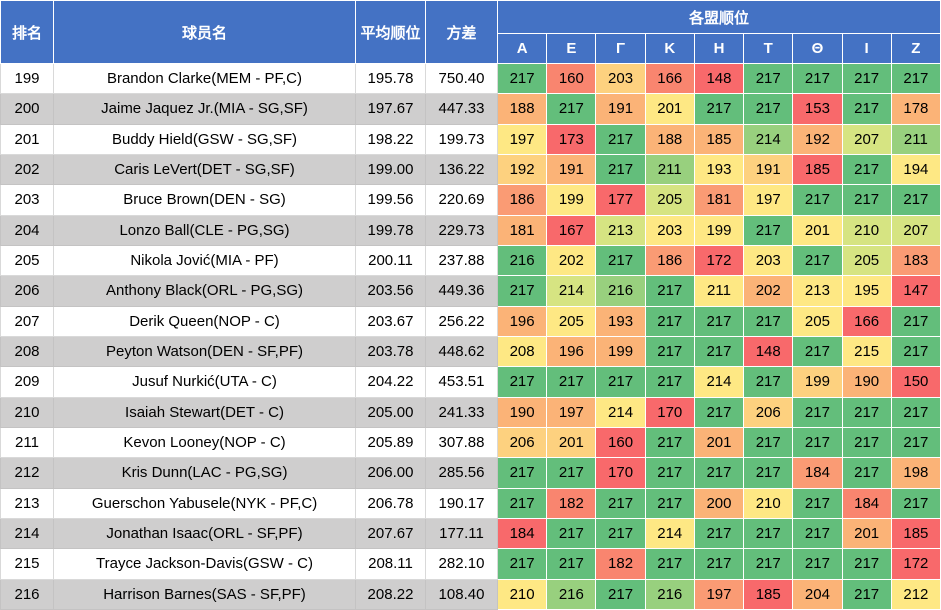  Describe the element at coordinates (866, 321) in the screenshot. I see `league-rank-cell: 166` at that location.